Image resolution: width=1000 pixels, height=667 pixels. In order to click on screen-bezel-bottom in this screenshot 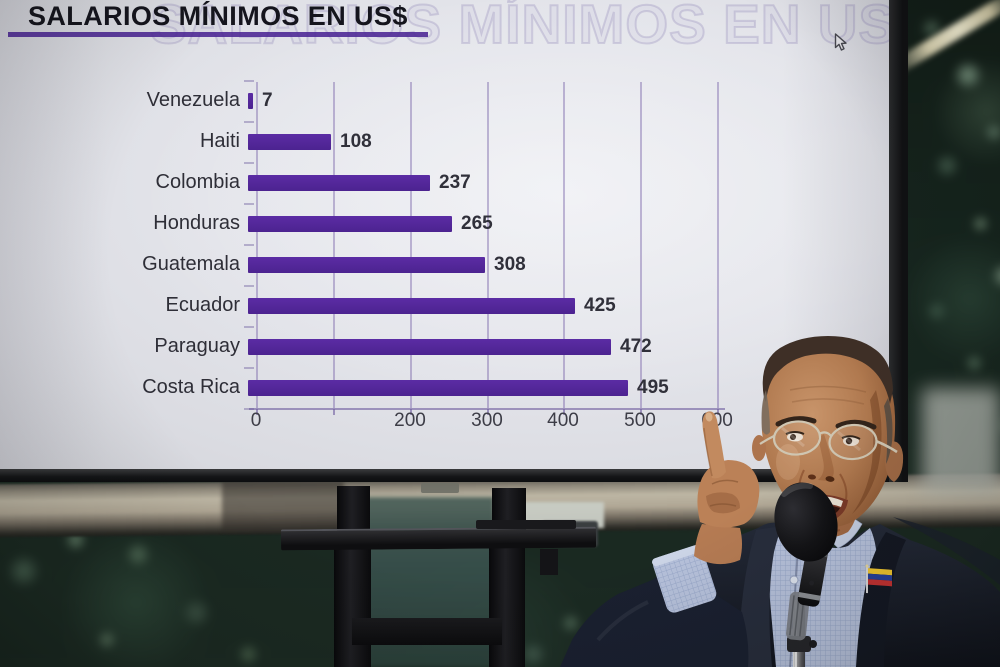, I will do `click(454, 475)`.